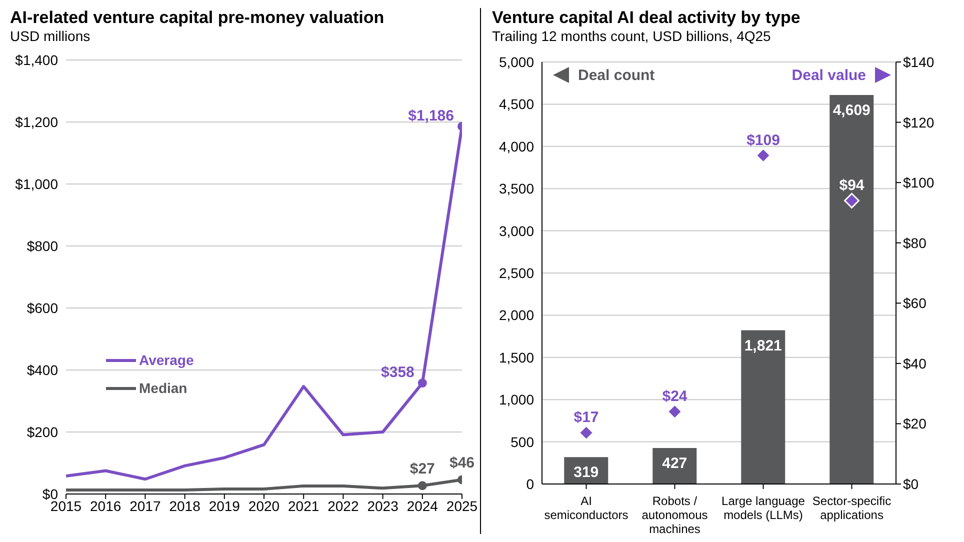 The image size is (964, 542). I want to click on x-tick-label: 2017, so click(145, 506).